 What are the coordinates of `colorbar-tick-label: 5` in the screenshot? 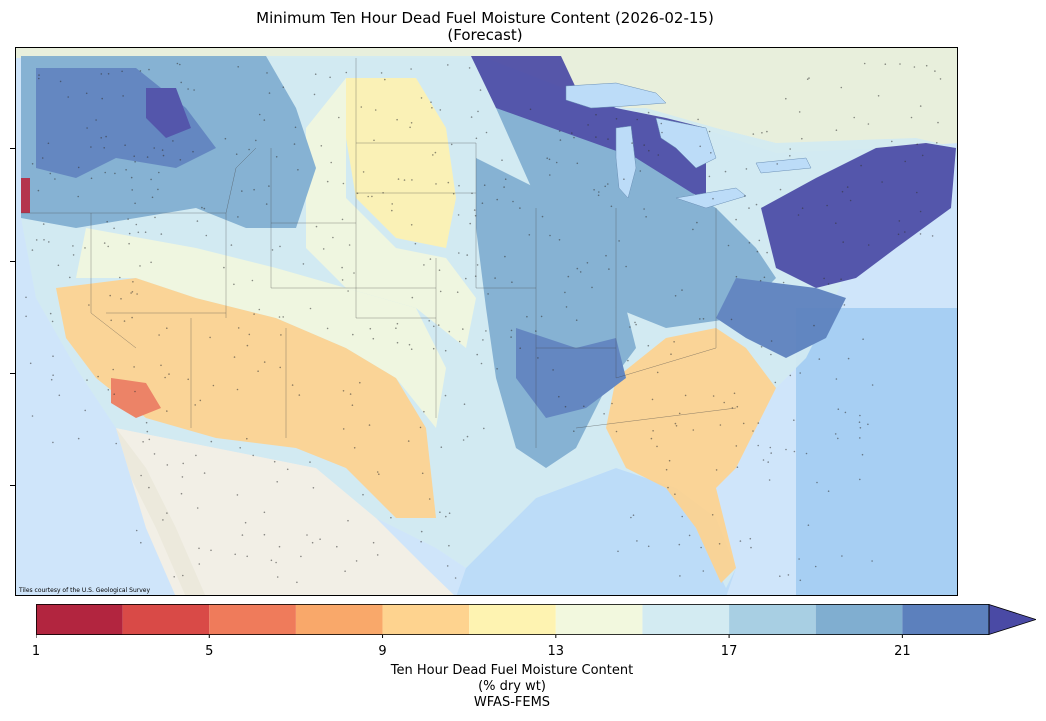 It's located at (209, 651).